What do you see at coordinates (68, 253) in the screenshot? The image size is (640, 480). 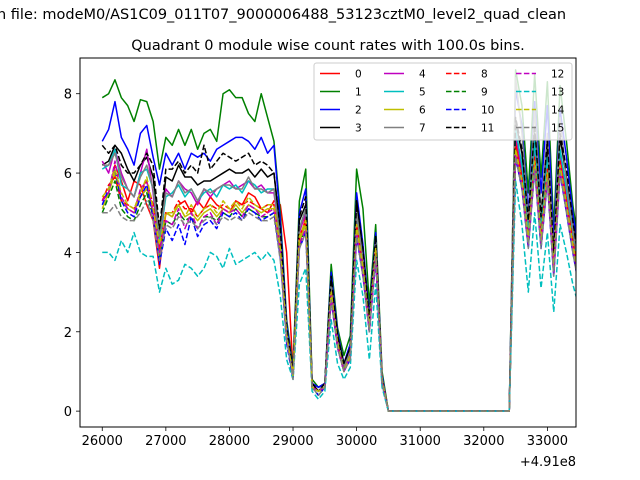 I see `y-tick-label: 4` at bounding box center [68, 253].